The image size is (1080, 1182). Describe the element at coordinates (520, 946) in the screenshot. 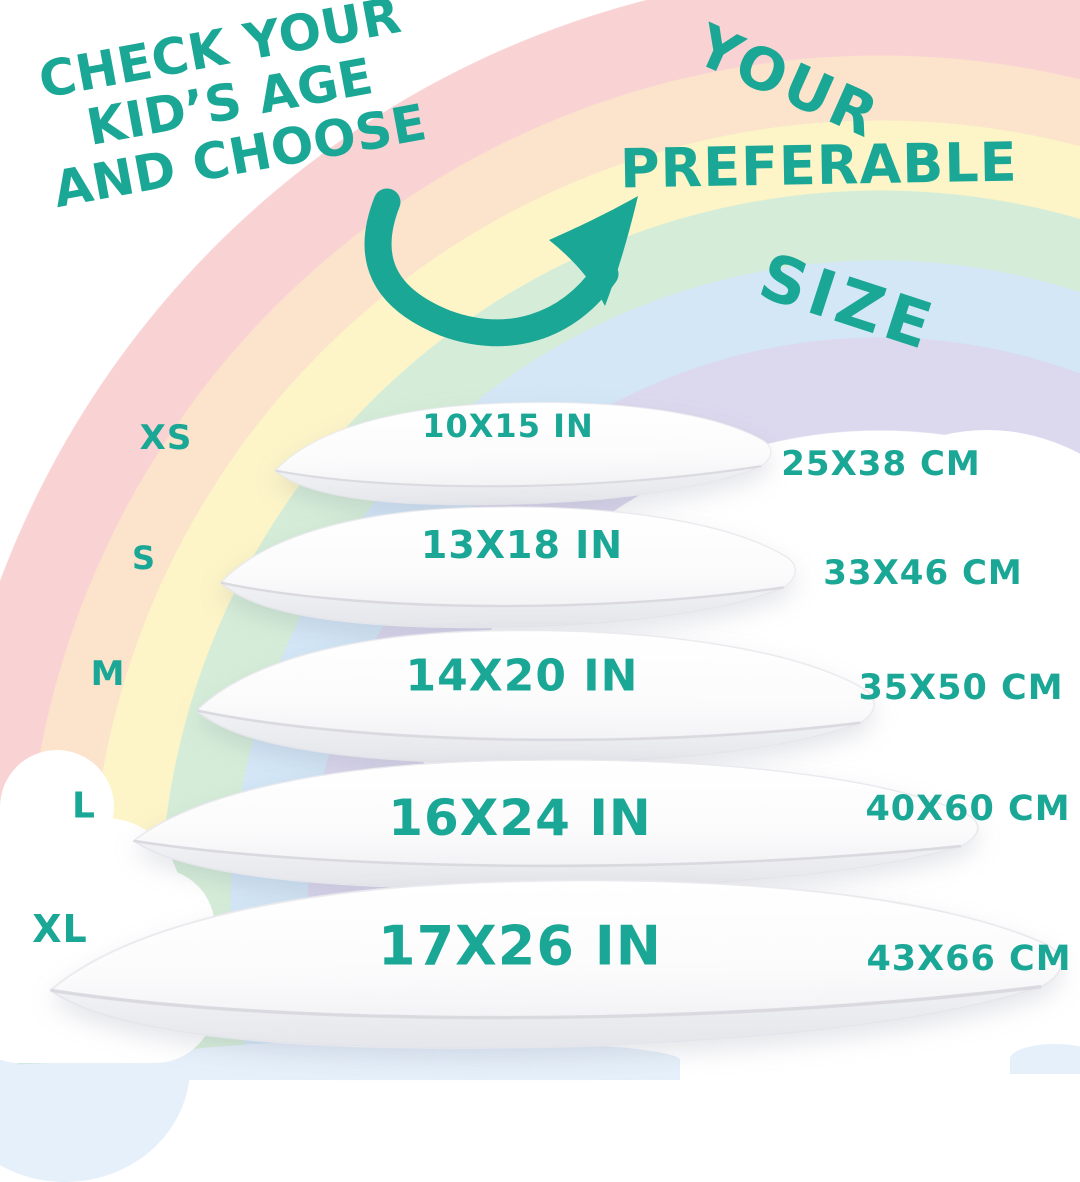

I see `inches-label-xl: 17X26 IN` at that location.